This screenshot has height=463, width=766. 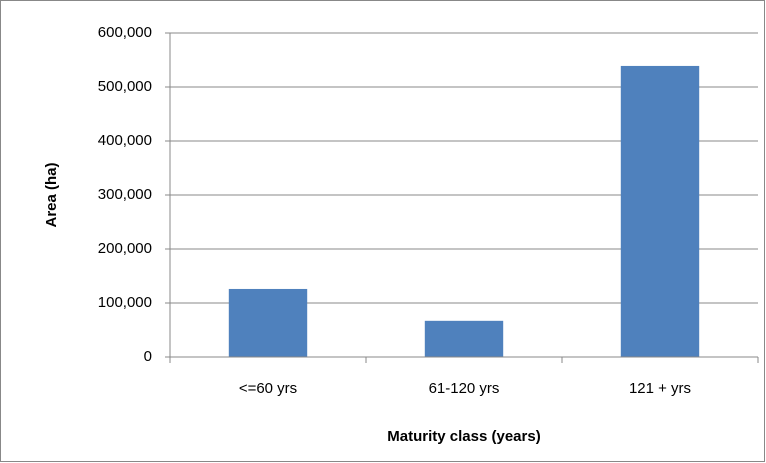 I want to click on y-tick-label: 0, so click(x=148, y=356).